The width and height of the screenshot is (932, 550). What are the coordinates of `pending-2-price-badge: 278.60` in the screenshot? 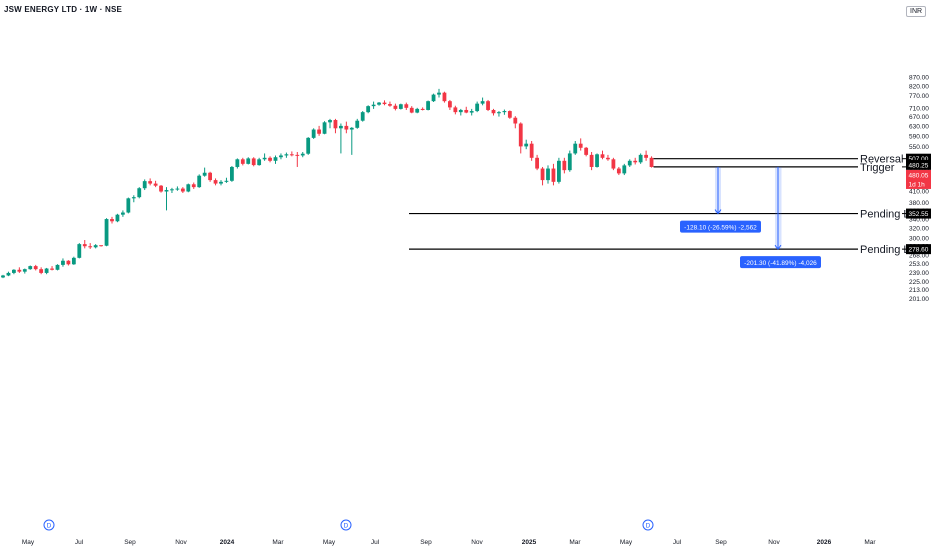 It's located at (919, 250).